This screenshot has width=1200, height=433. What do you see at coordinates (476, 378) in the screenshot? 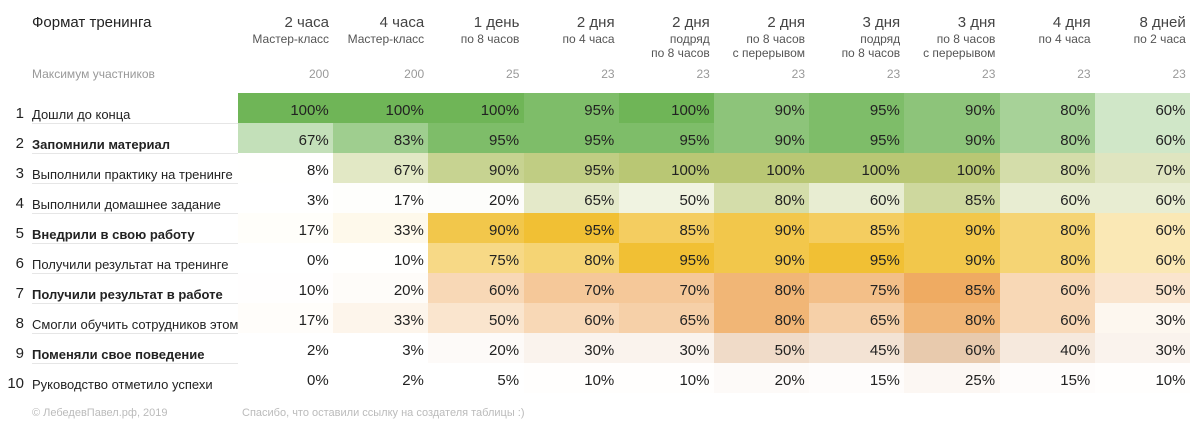
I see `data-cell: 5%` at bounding box center [476, 378].